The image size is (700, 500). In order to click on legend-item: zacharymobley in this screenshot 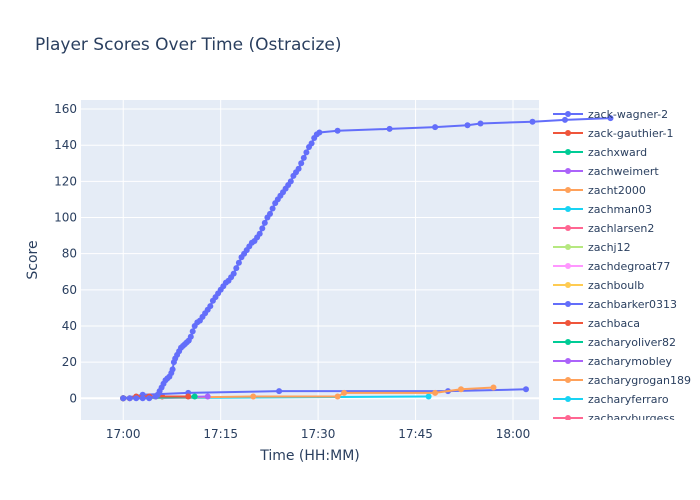, I will do `click(613, 361)`.